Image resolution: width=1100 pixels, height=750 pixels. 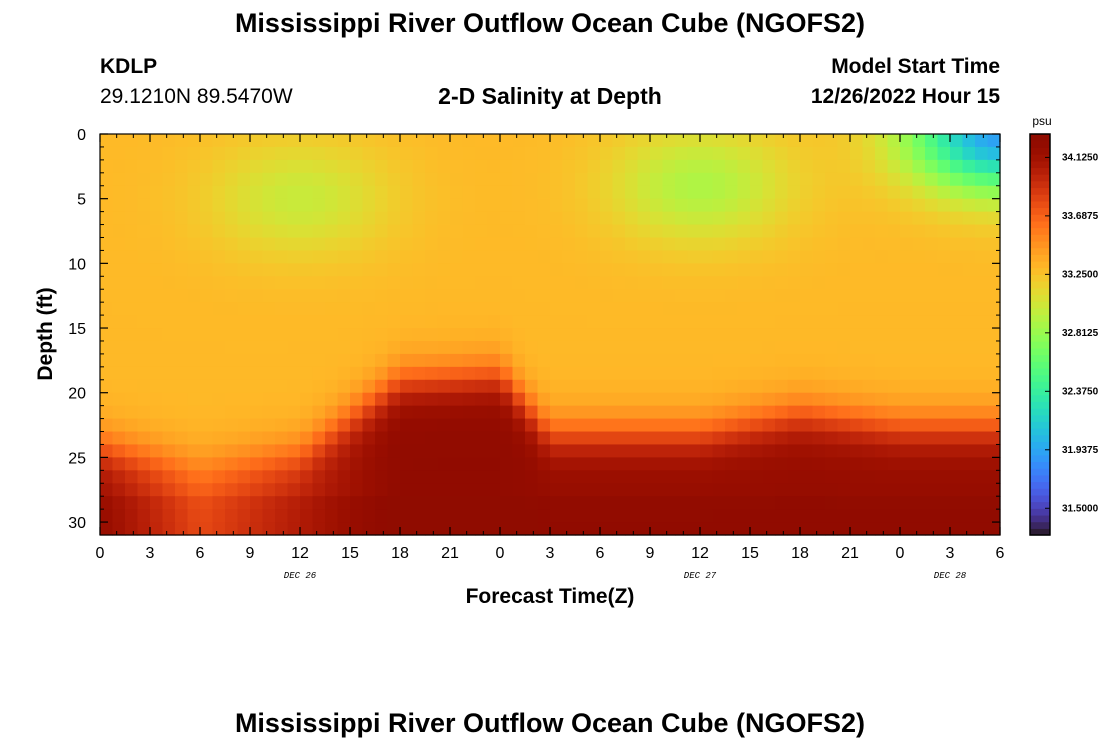 I want to click on x-tick-label: 6, so click(x=200, y=553).